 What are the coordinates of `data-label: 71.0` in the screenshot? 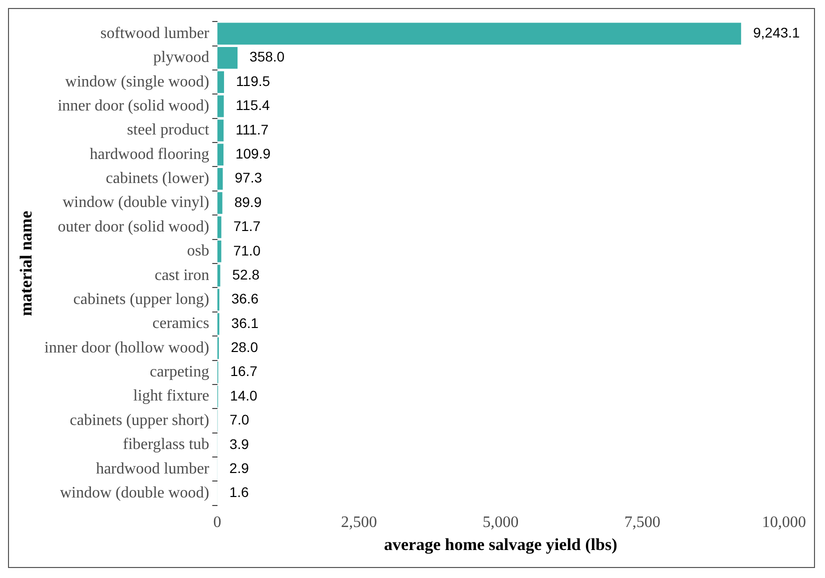 It's located at (247, 250).